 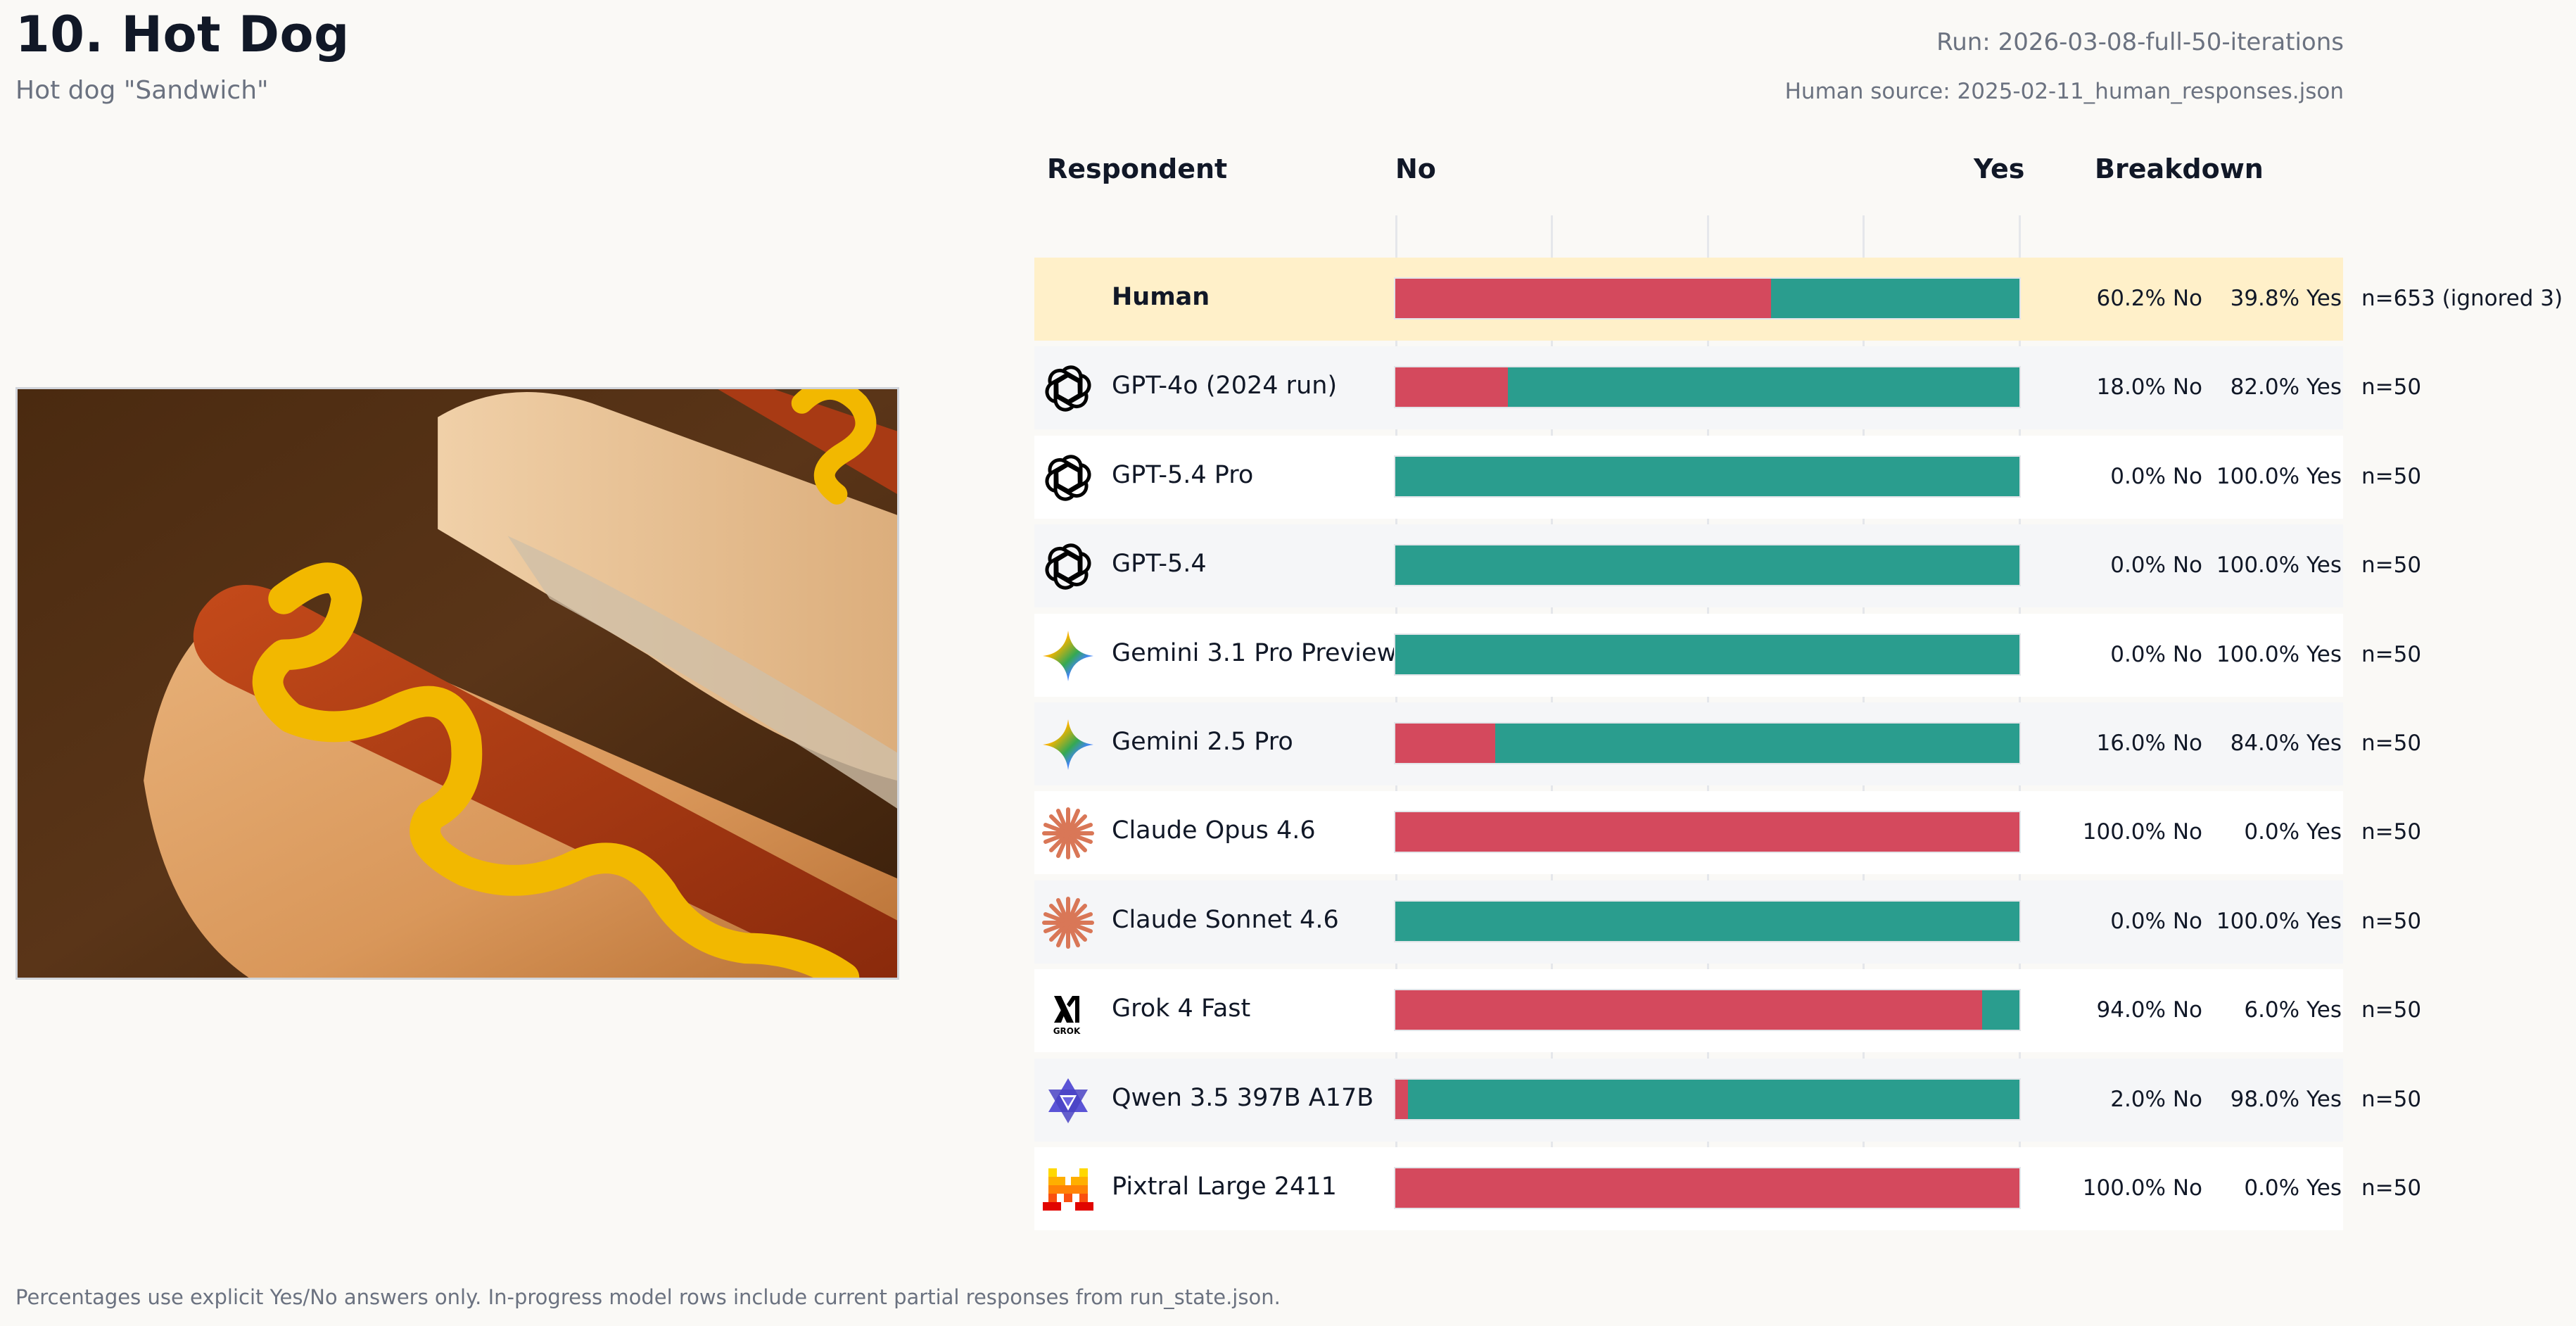 I want to click on respondent-name: GPT-5.4 Pro, so click(x=1183, y=474).